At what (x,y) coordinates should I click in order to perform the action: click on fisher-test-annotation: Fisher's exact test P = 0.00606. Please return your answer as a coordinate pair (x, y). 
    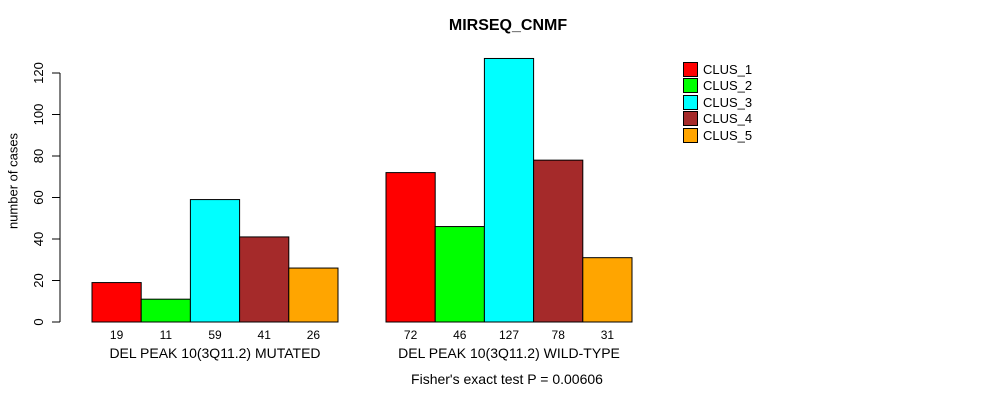
    Looking at the image, I should click on (507, 379).